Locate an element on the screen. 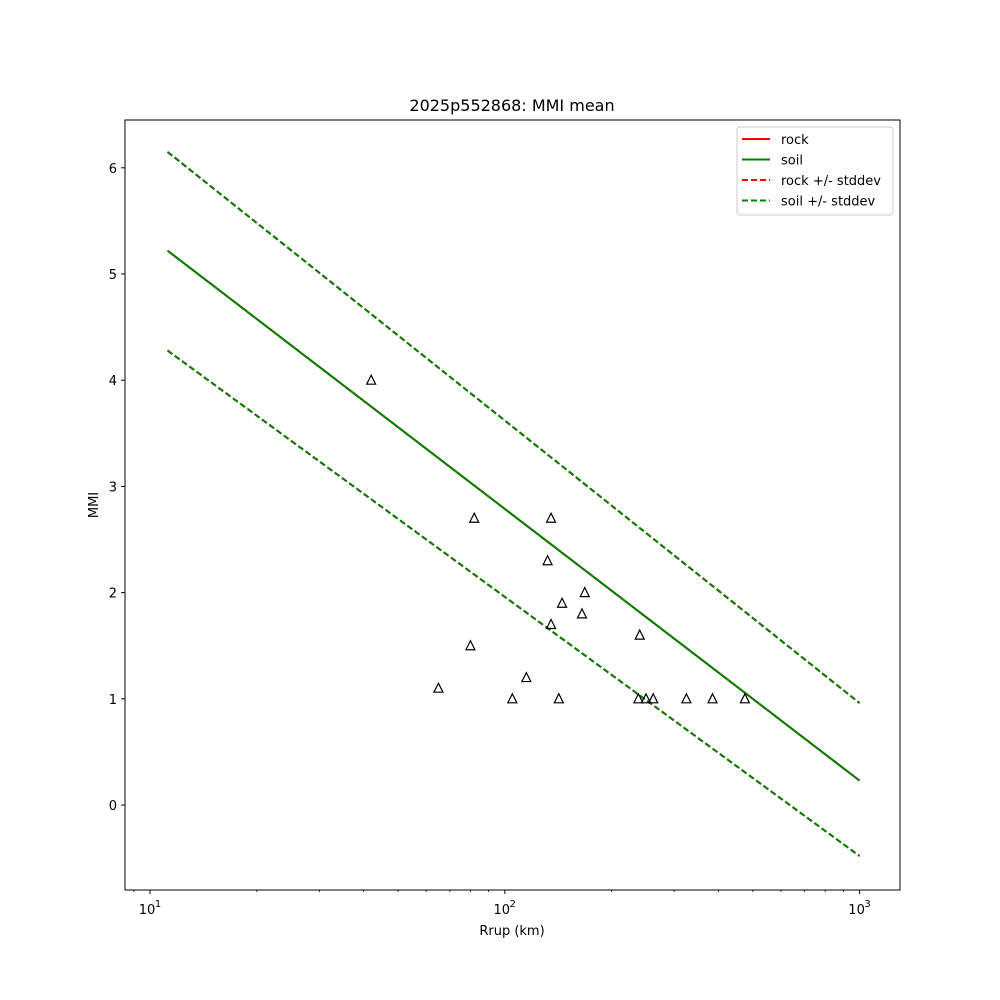 This screenshot has width=1000, height=1000. x-axis: 10 1 10 2 10 3 is located at coordinates (502, 904).